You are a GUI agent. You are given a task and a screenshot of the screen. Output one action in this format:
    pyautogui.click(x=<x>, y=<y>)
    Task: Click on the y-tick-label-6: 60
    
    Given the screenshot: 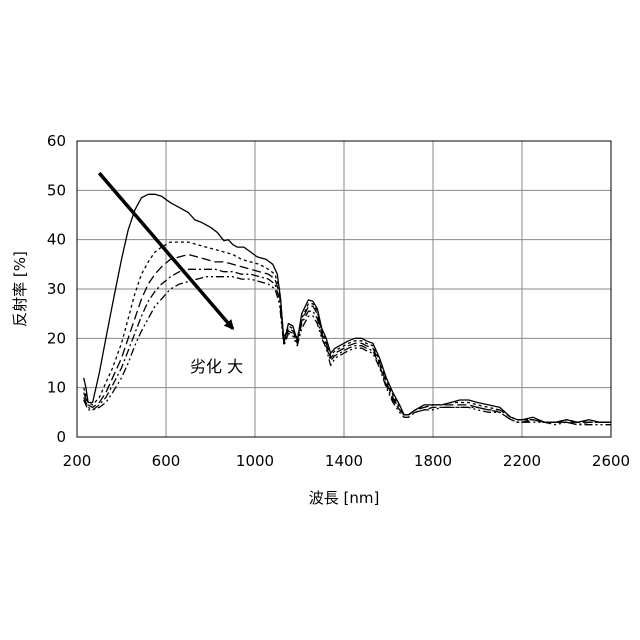 What is the action you would take?
    pyautogui.click(x=56, y=141)
    